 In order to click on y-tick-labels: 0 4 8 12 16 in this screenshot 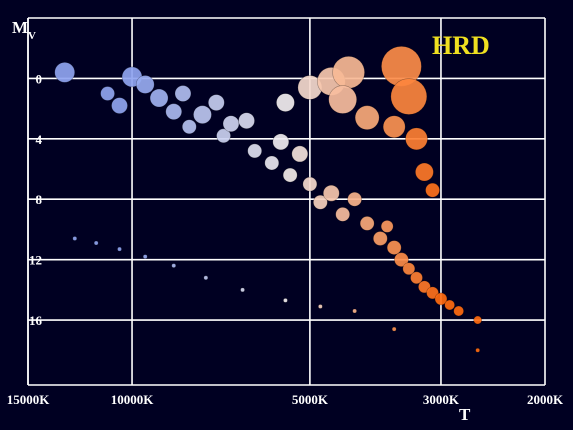, I will do `click(36, 199)`.